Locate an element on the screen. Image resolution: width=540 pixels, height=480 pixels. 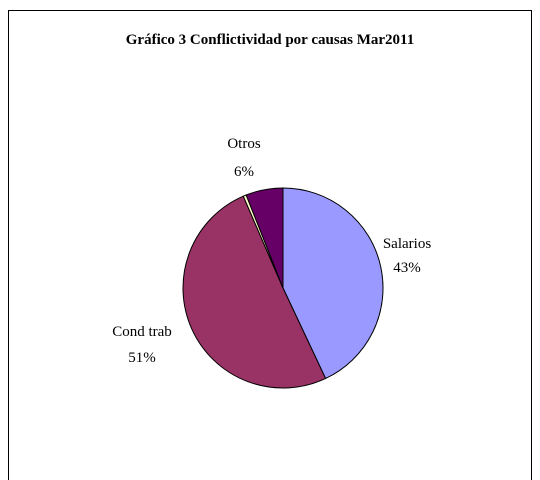
slice-name-label: Otros is located at coordinates (243, 144).